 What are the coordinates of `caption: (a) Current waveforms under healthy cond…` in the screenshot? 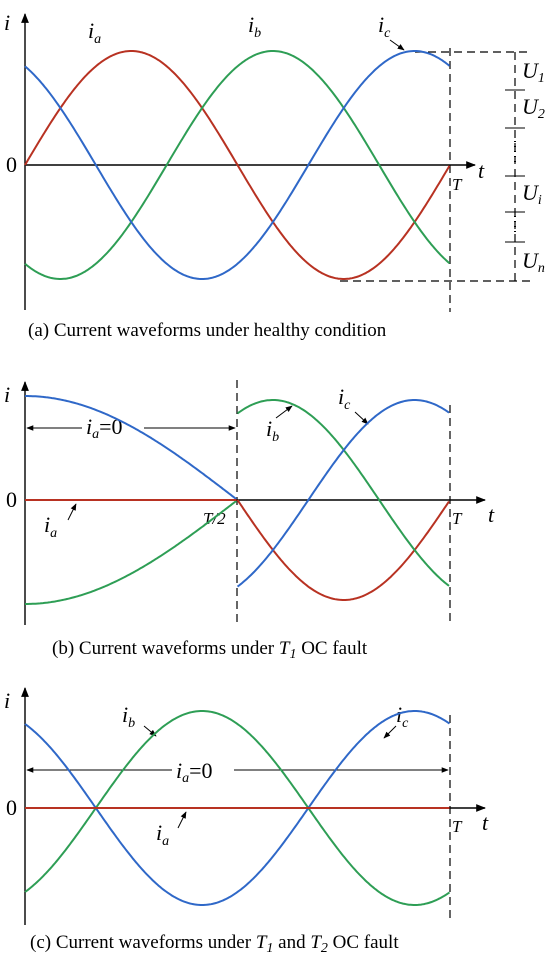 It's located at (207, 330).